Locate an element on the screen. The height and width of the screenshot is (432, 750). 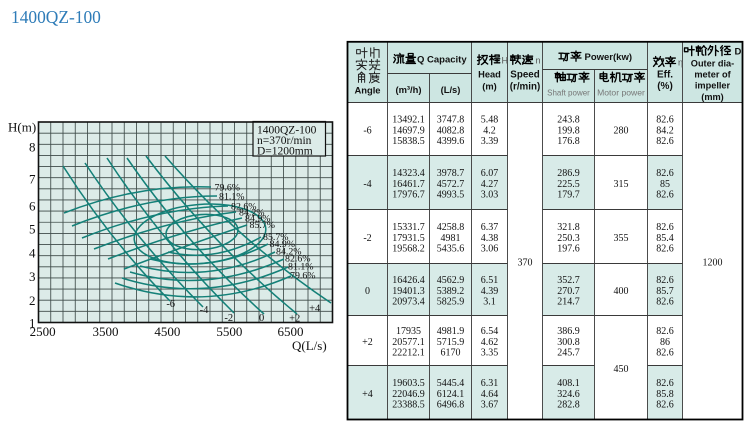
svg-text: 6.07 is located at coordinates (490, 173).